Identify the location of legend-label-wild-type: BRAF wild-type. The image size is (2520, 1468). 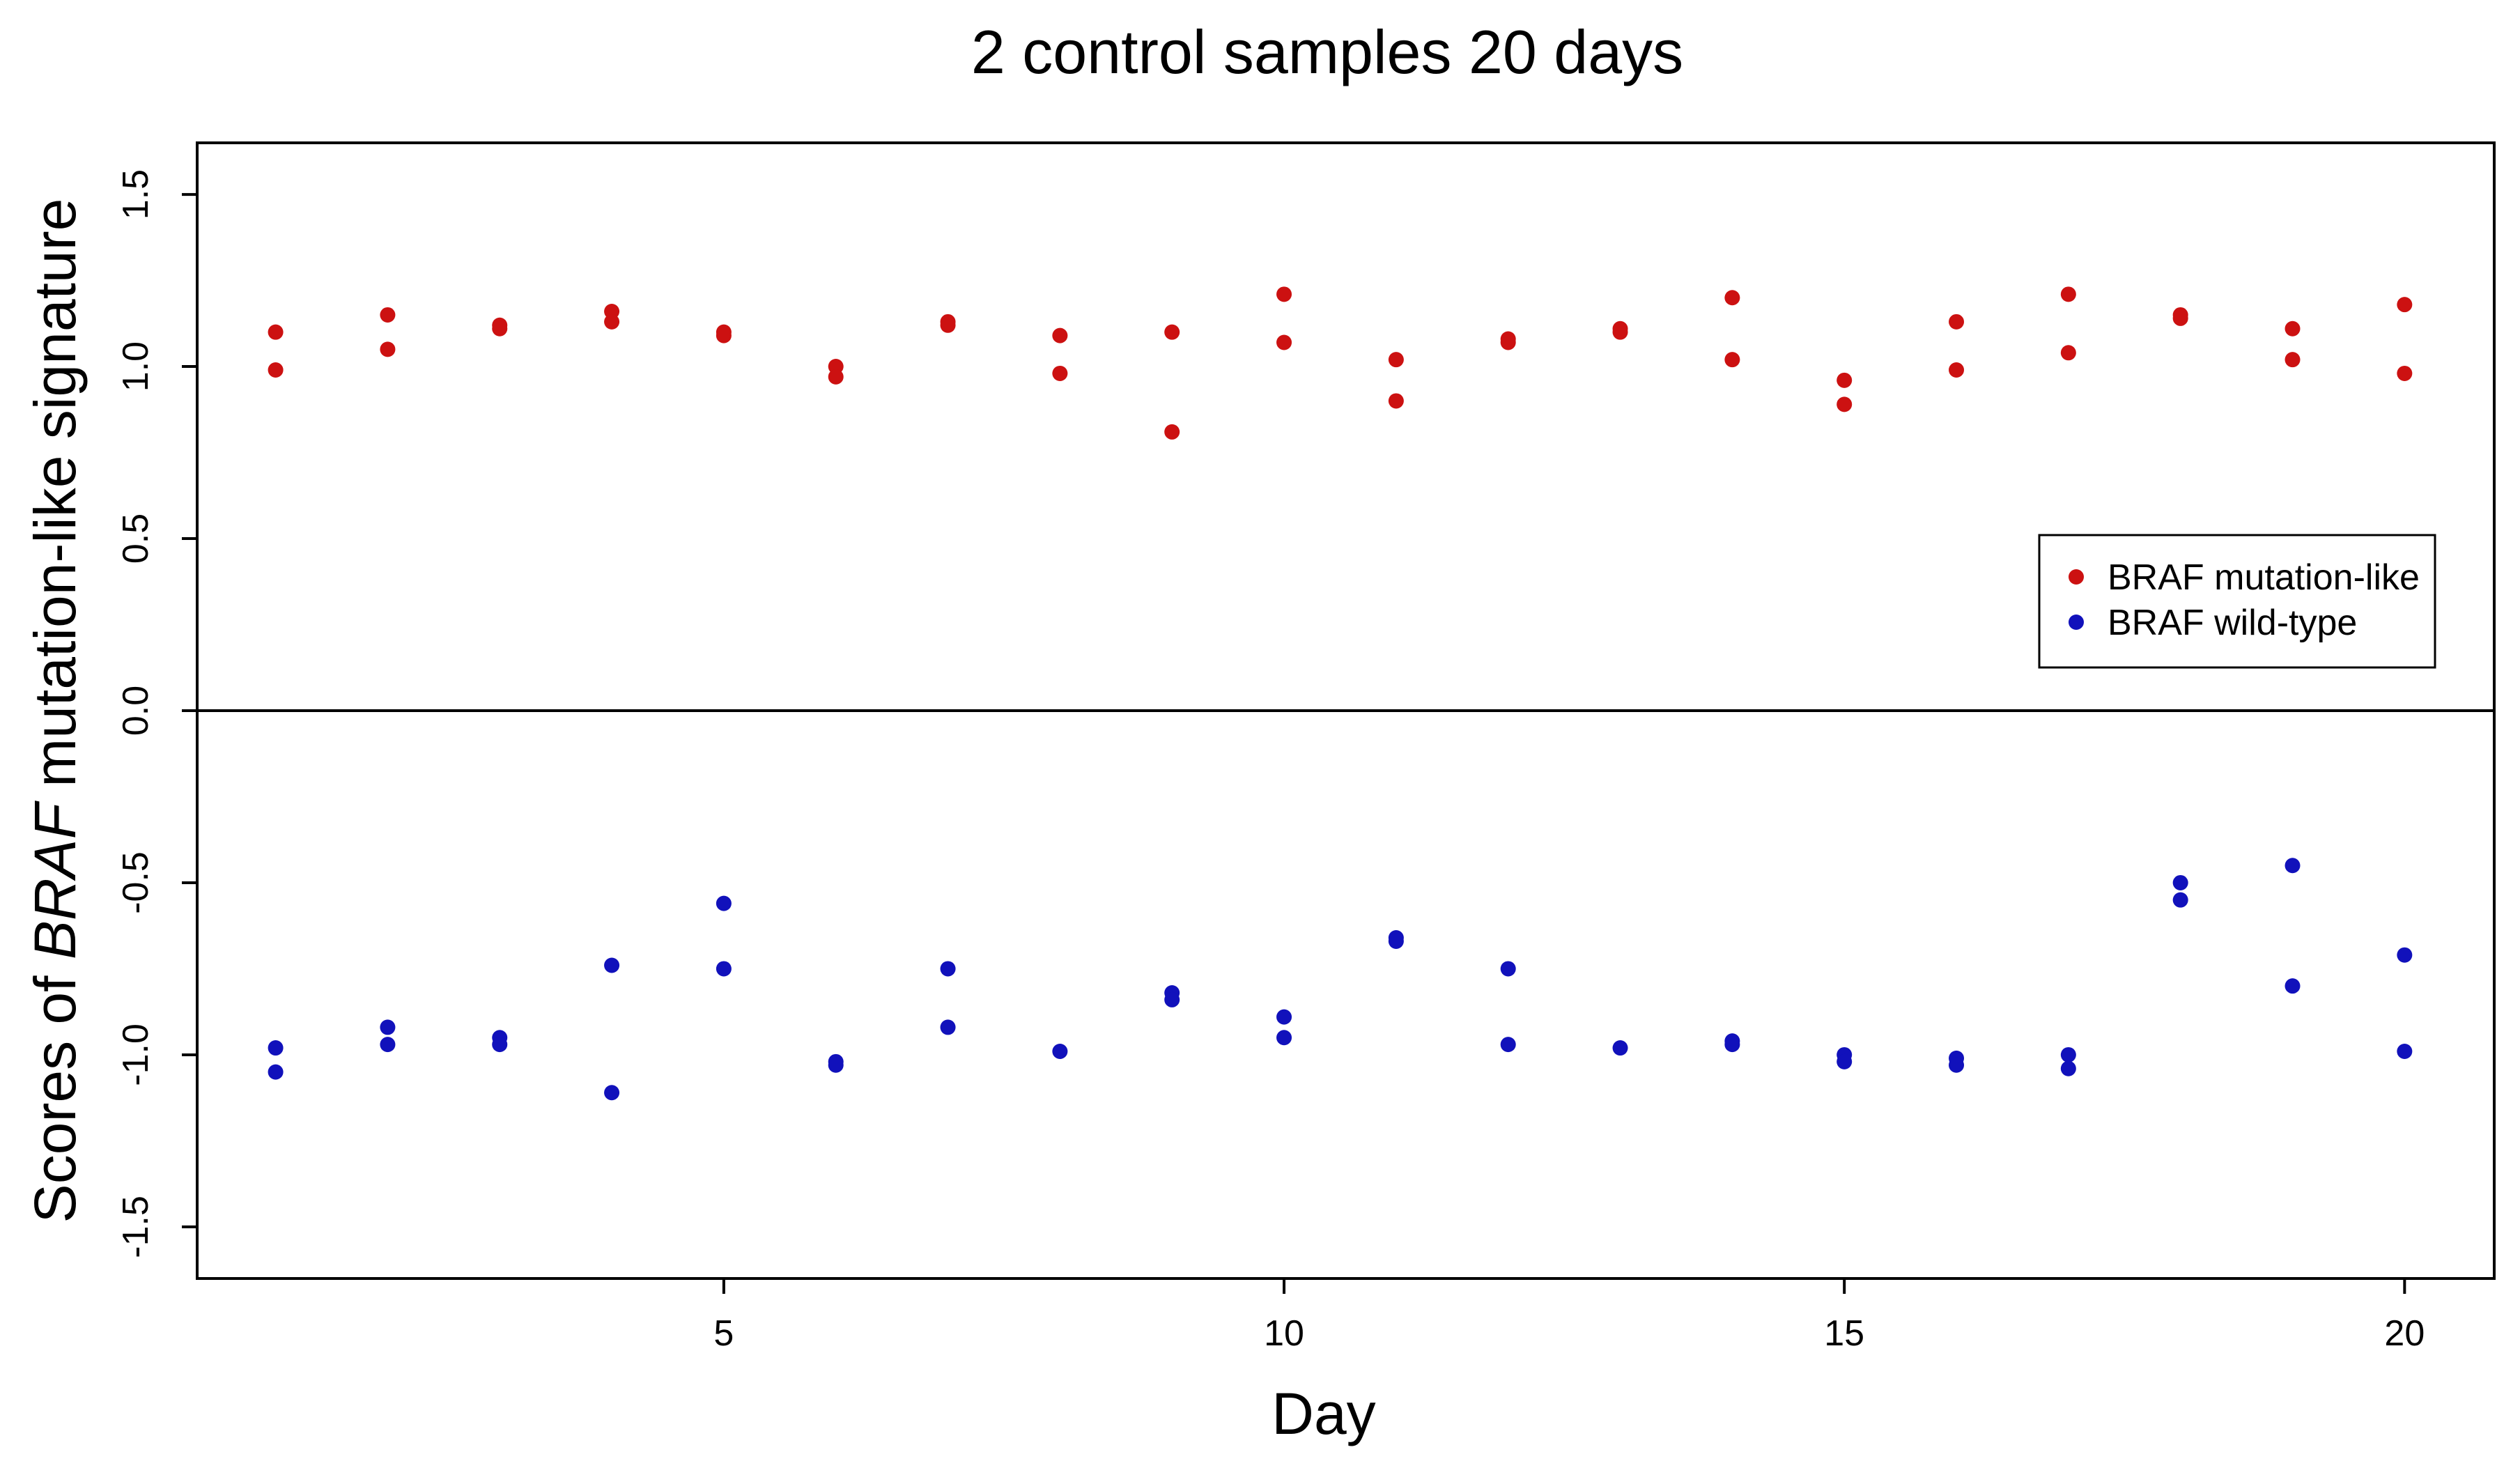
(2232, 623).